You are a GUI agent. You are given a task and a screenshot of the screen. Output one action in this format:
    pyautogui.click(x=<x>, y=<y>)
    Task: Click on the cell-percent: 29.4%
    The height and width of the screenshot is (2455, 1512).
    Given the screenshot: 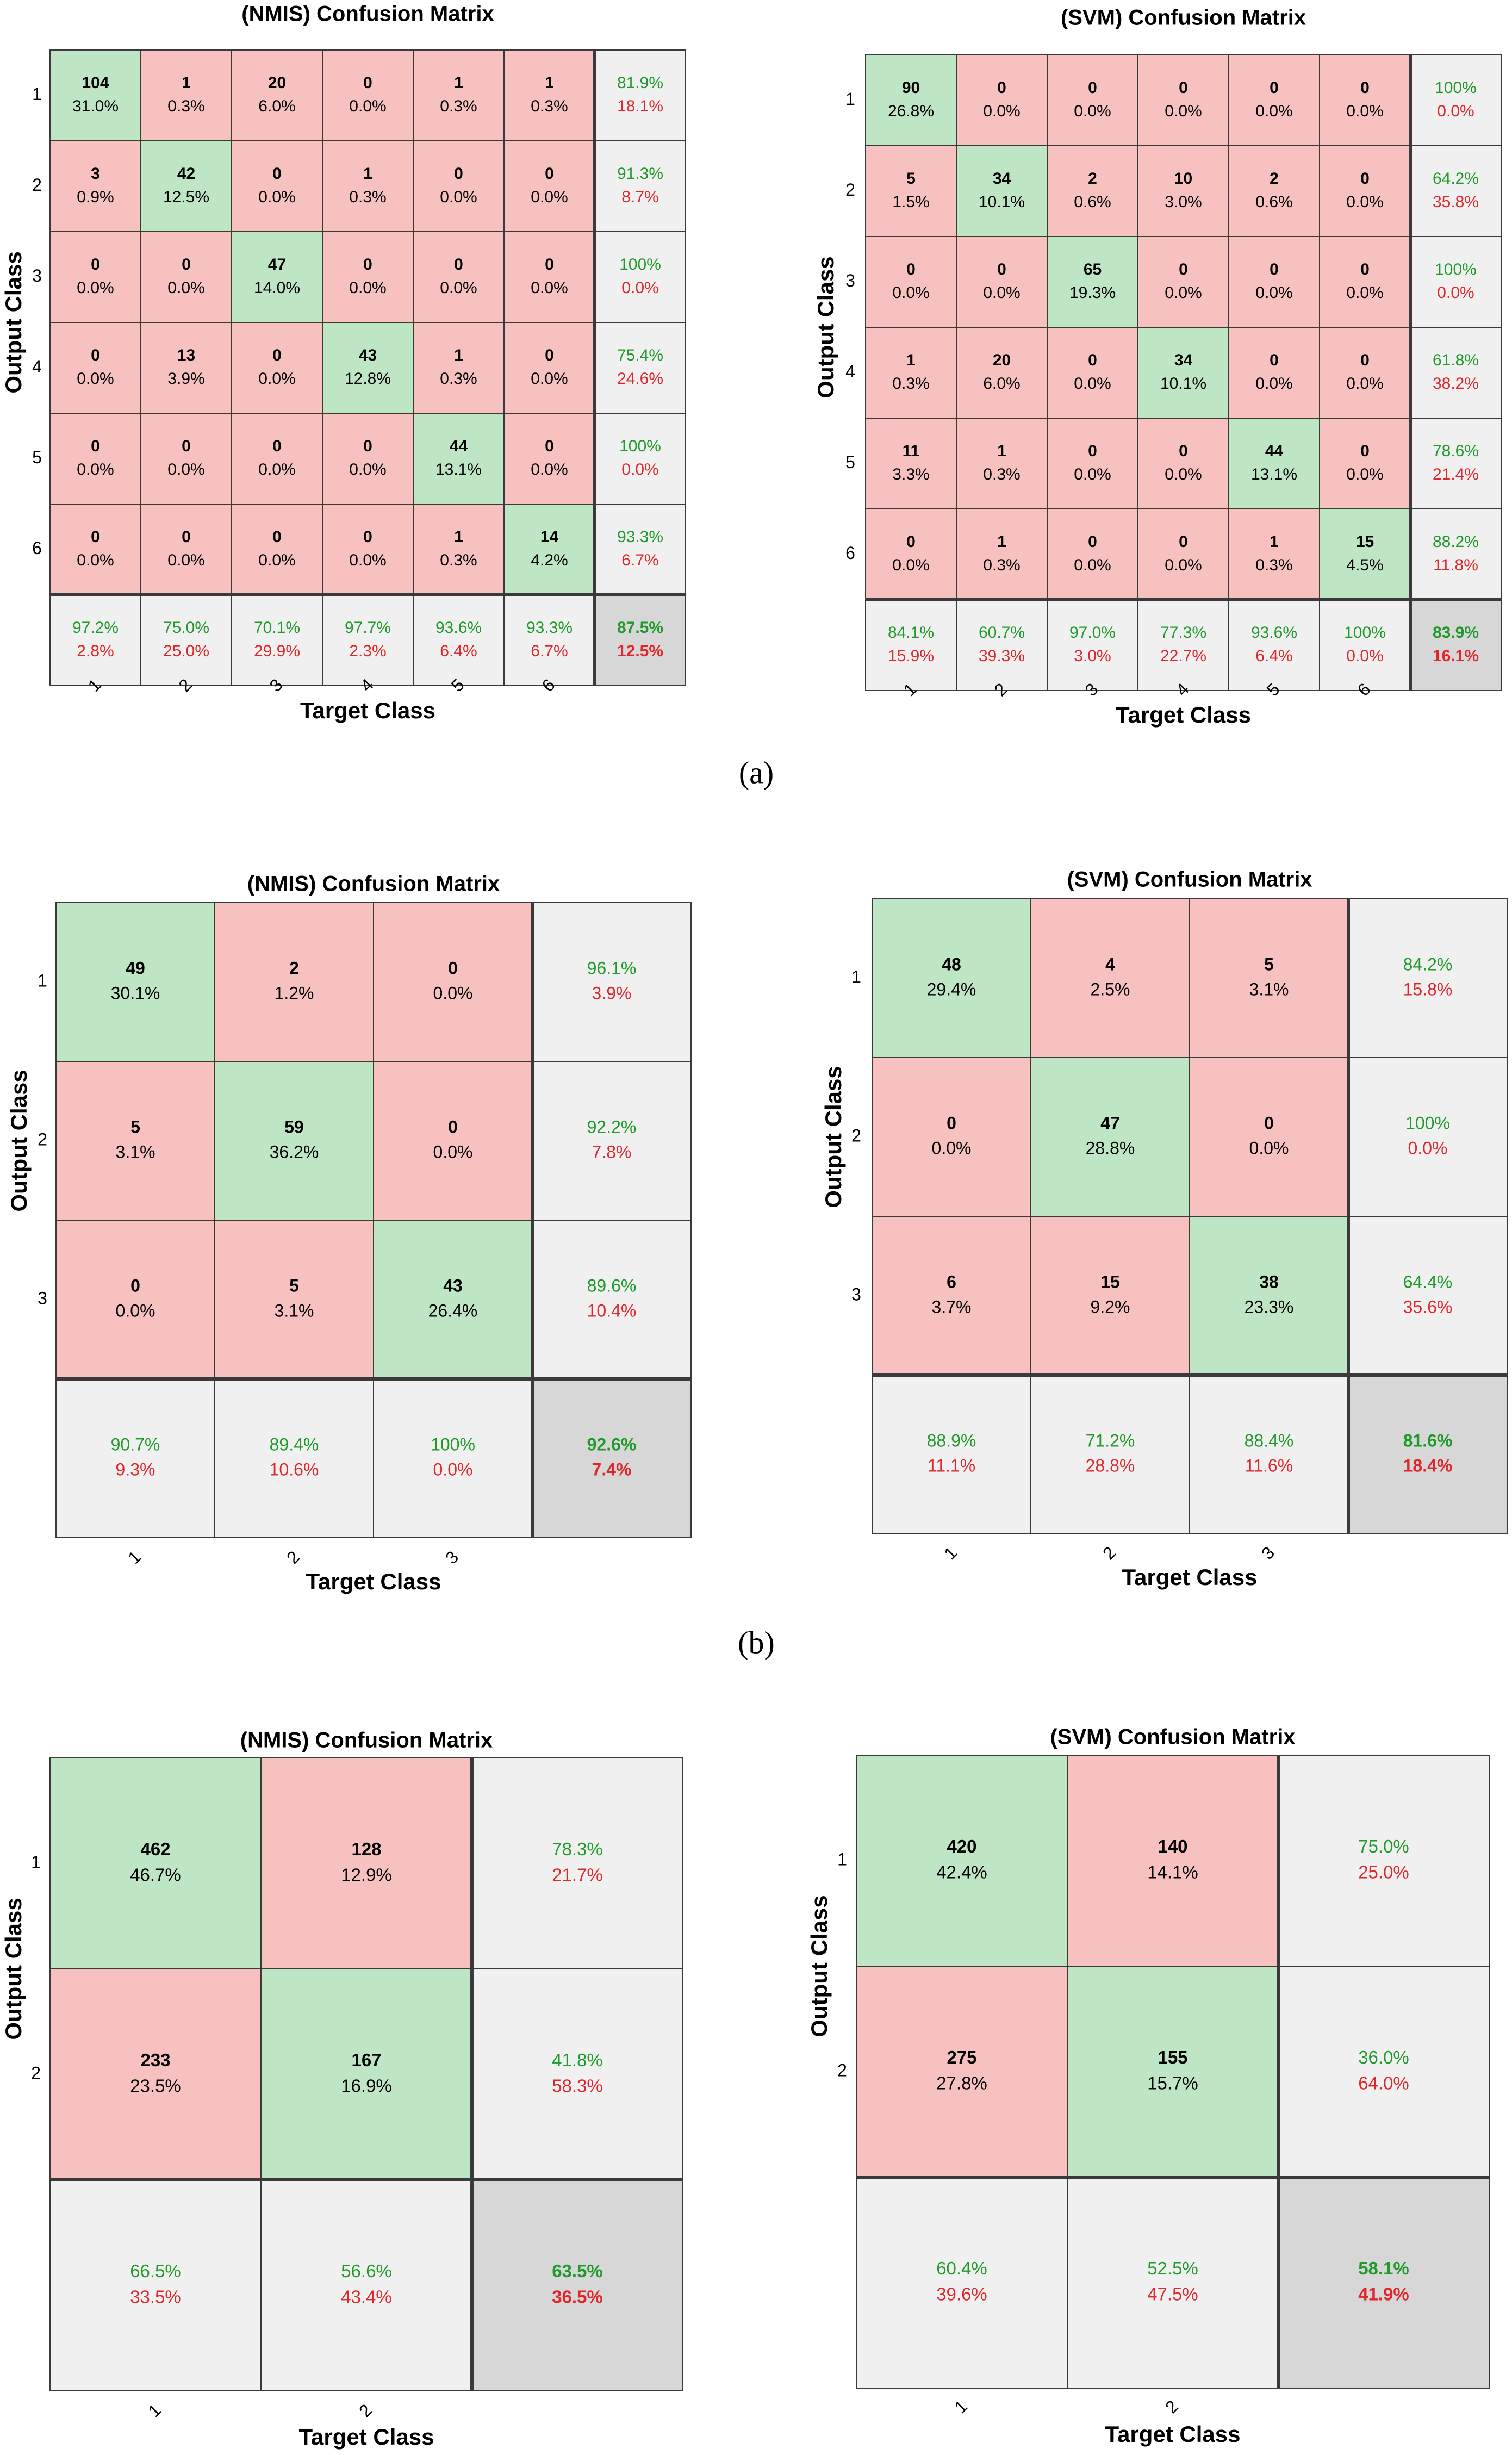 What is the action you would take?
    pyautogui.click(x=951, y=989)
    